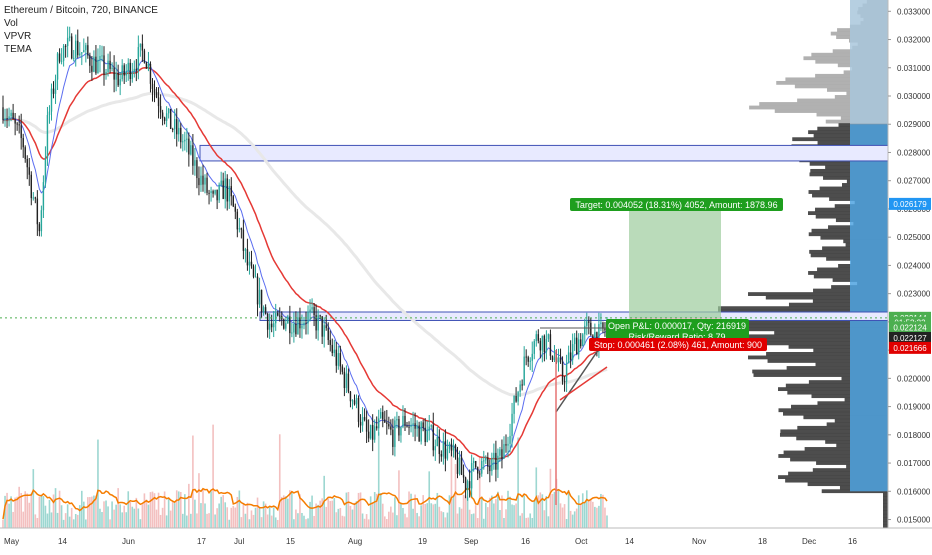 This screenshot has height=555, width=932. Describe the element at coordinates (583, 383) in the screenshot. I see `trendline-red` at that location.